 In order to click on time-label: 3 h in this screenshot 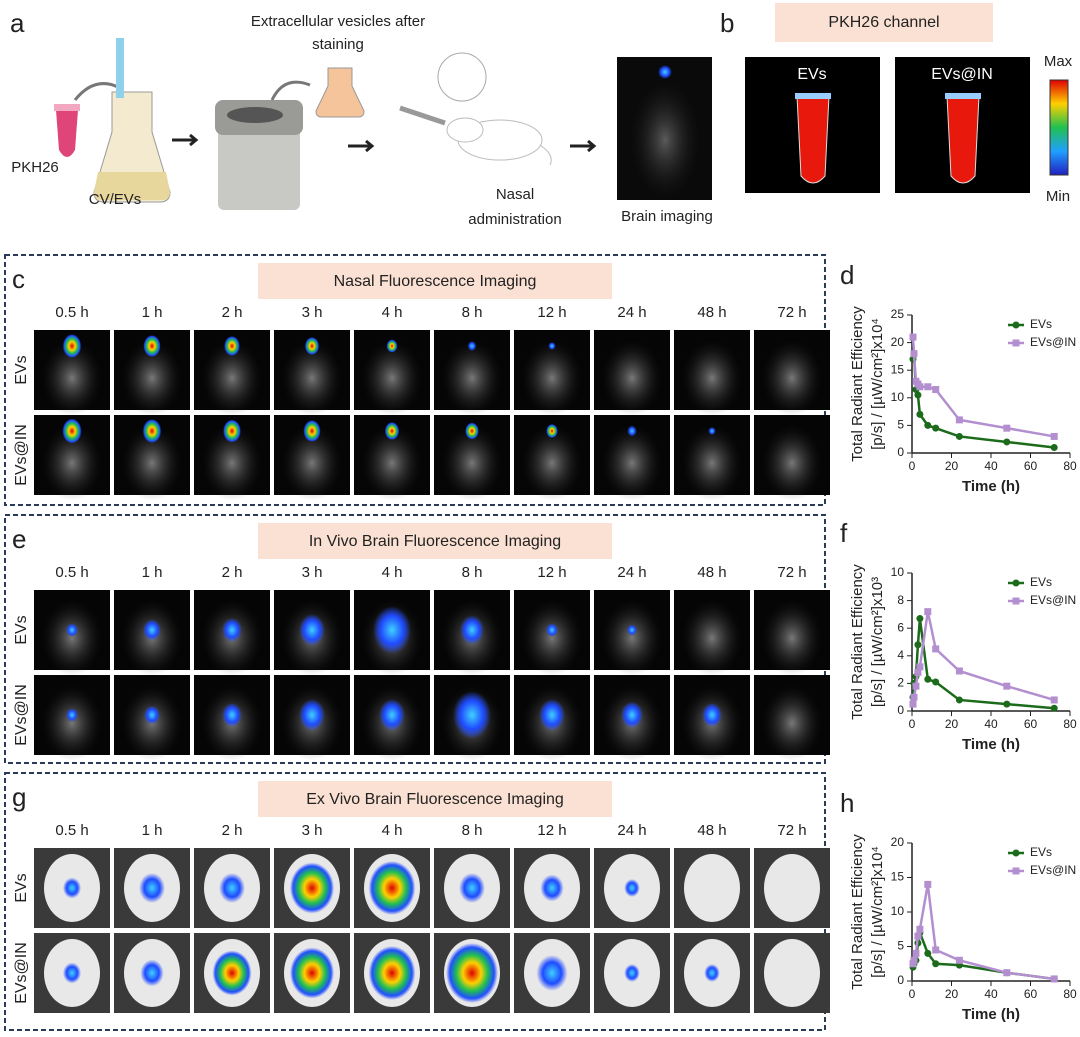, I will do `click(312, 572)`.